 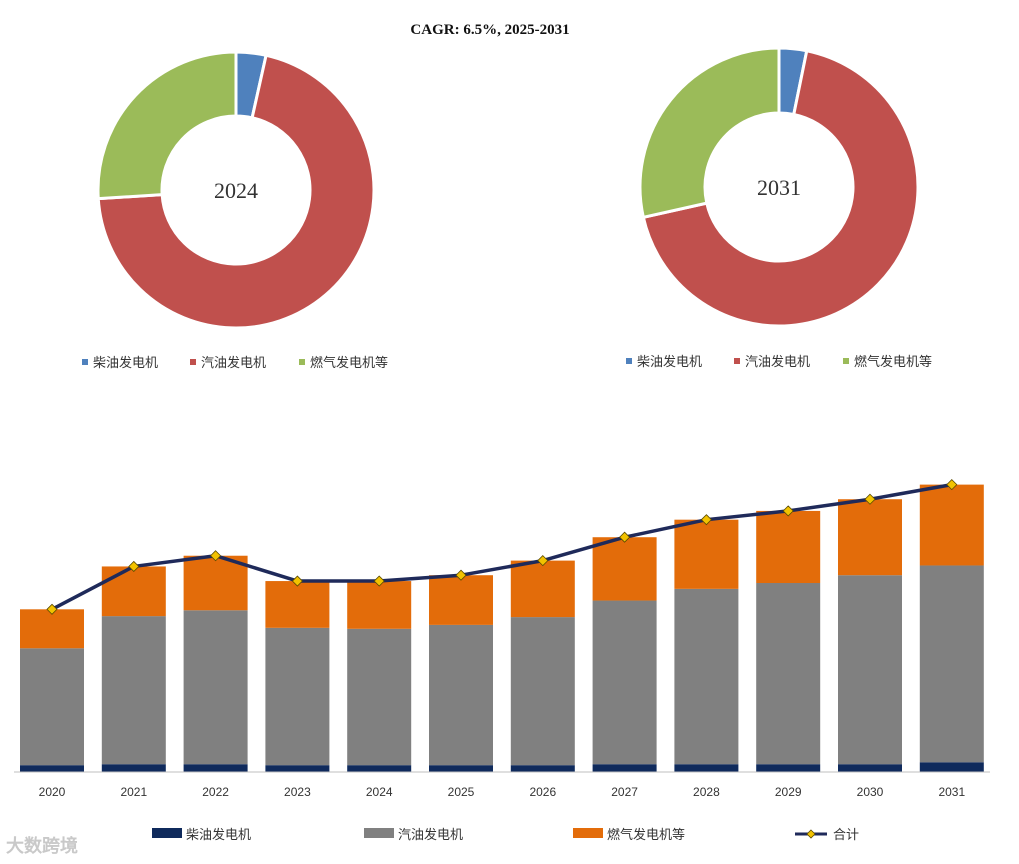 I want to click on donut-2031-legend-label-2: 燃气发电机等, so click(x=893, y=362).